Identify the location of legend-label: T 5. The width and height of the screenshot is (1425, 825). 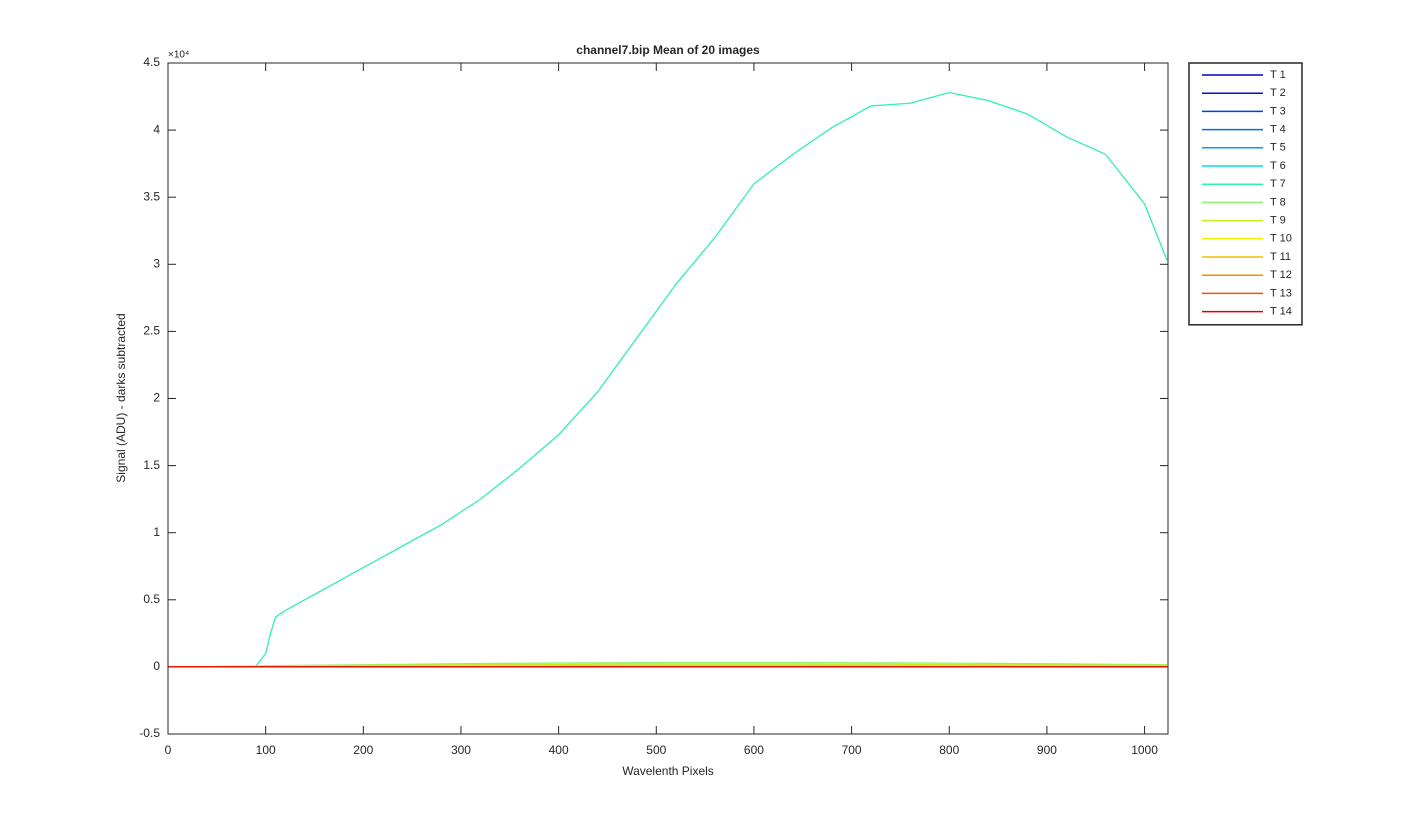
(1278, 148).